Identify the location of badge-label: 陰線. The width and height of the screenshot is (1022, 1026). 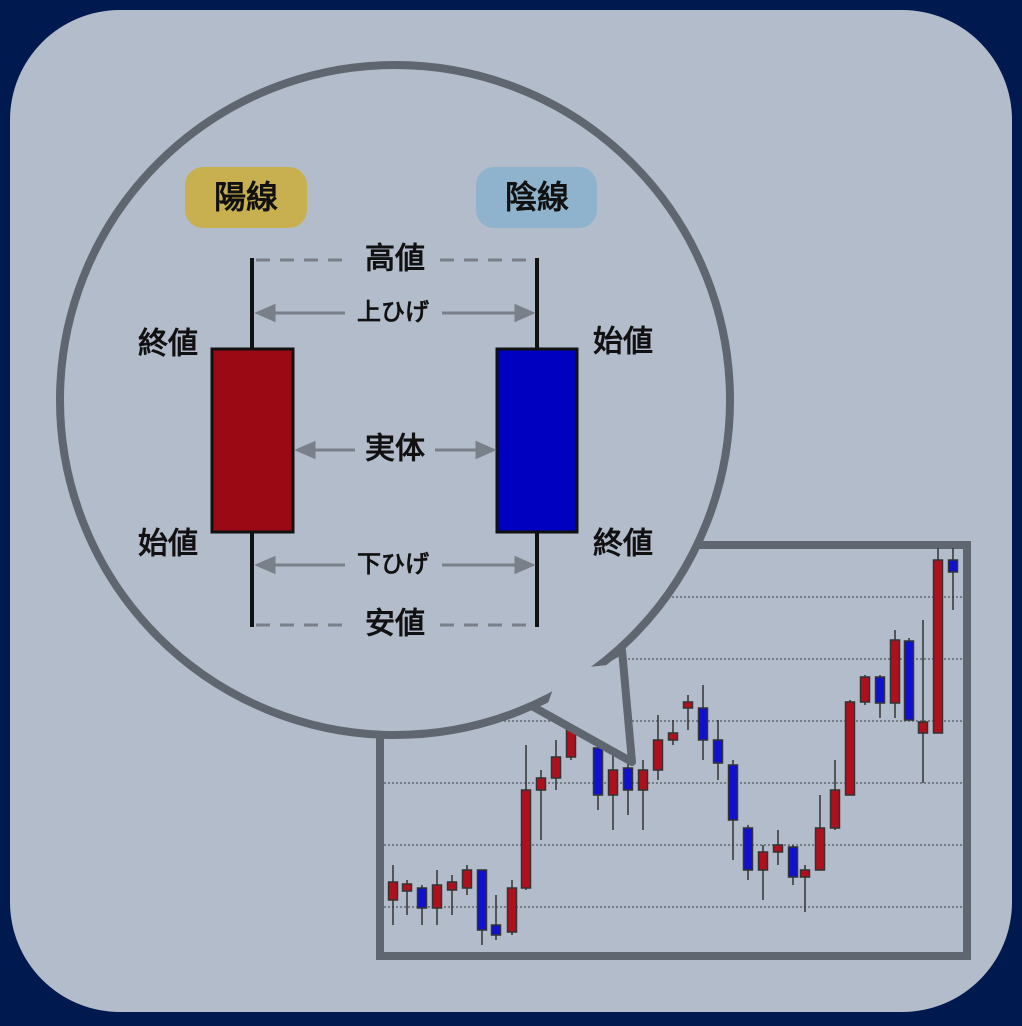
(537, 197).